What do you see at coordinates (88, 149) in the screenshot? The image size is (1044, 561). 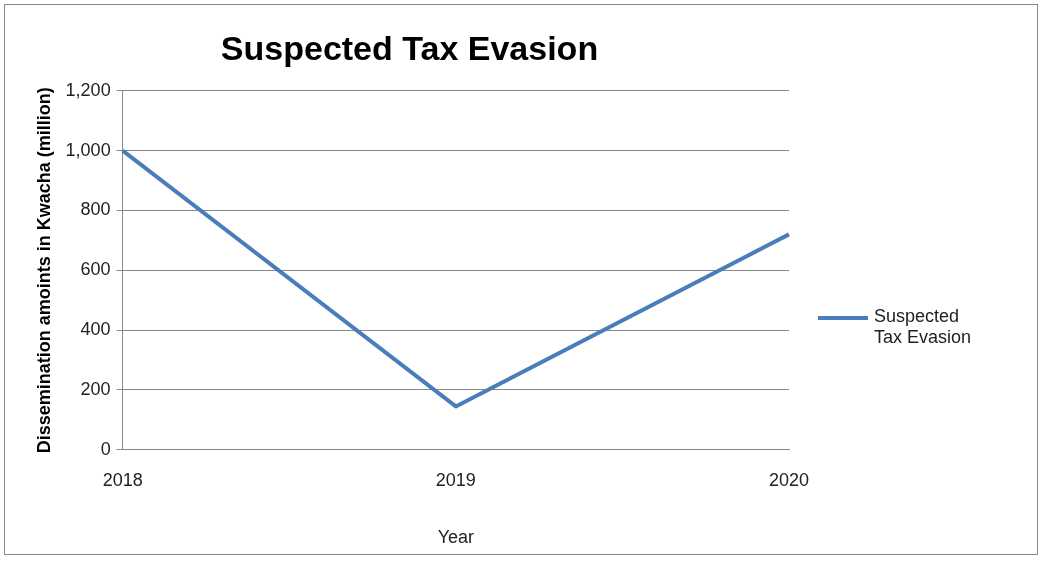 I see `y-tick-label: 1,000` at bounding box center [88, 149].